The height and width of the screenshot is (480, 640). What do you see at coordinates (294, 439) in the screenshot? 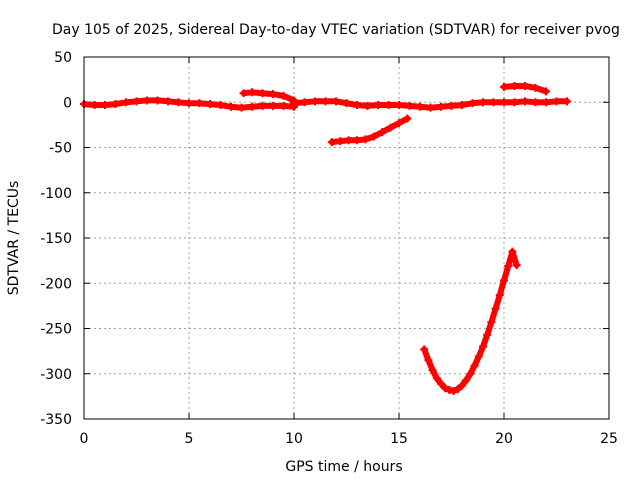
I see `x-tick-label: 10` at bounding box center [294, 439].